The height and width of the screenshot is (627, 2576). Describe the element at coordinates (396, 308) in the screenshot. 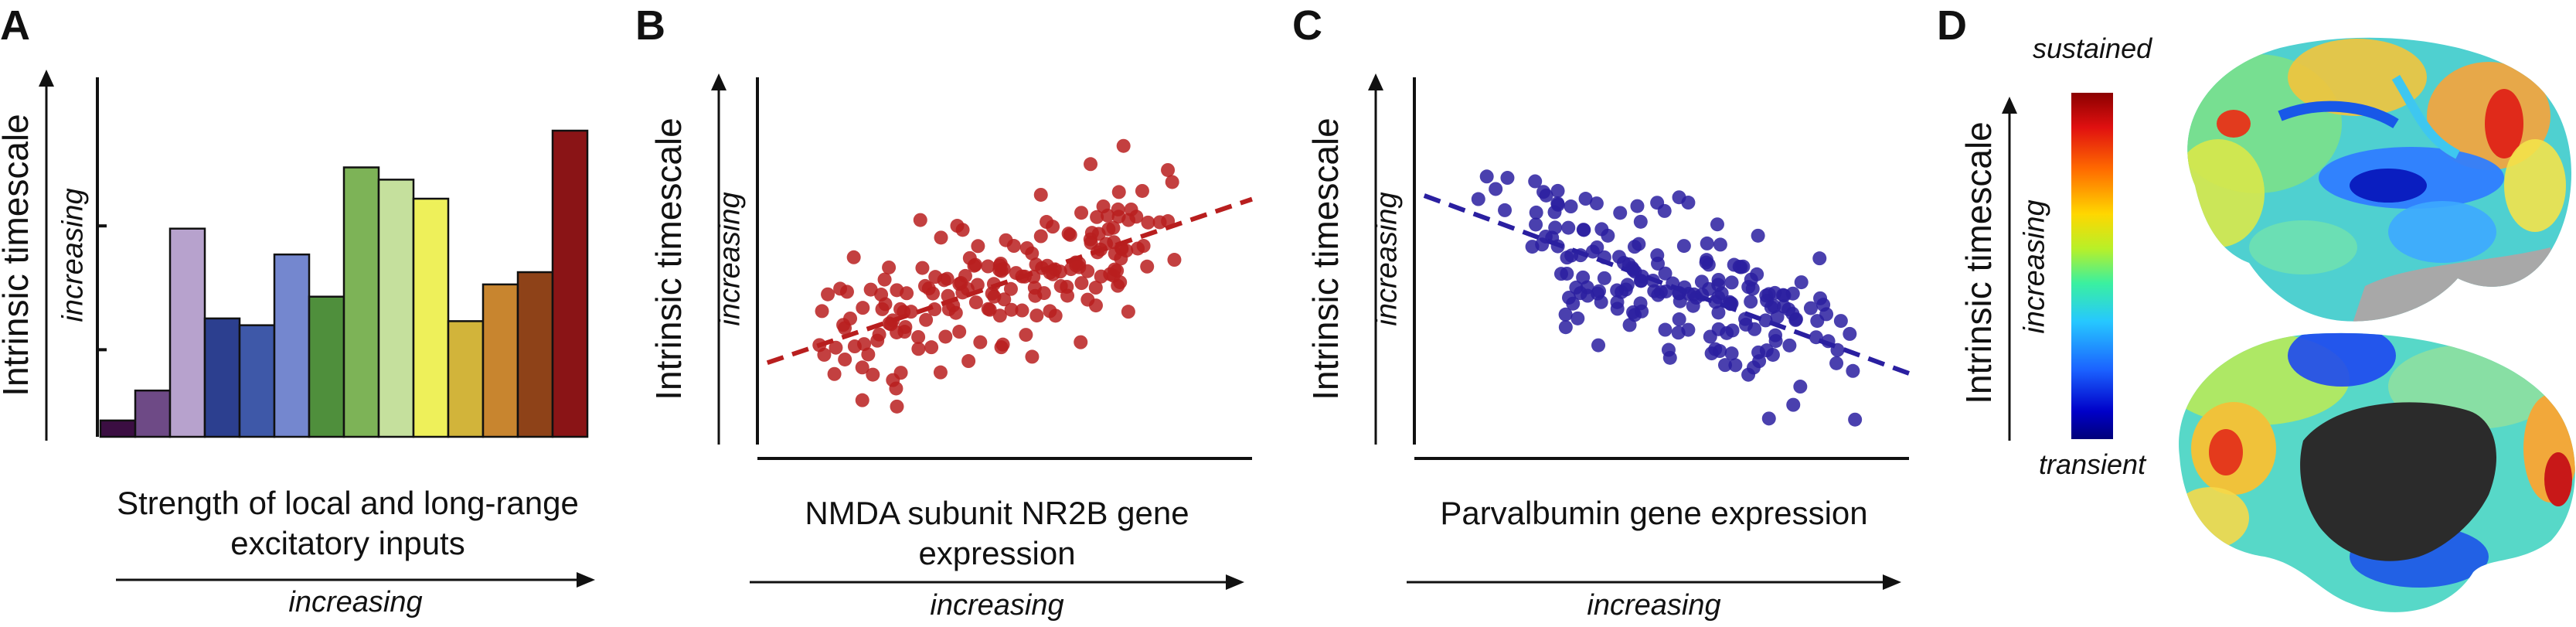

I see `bar` at that location.